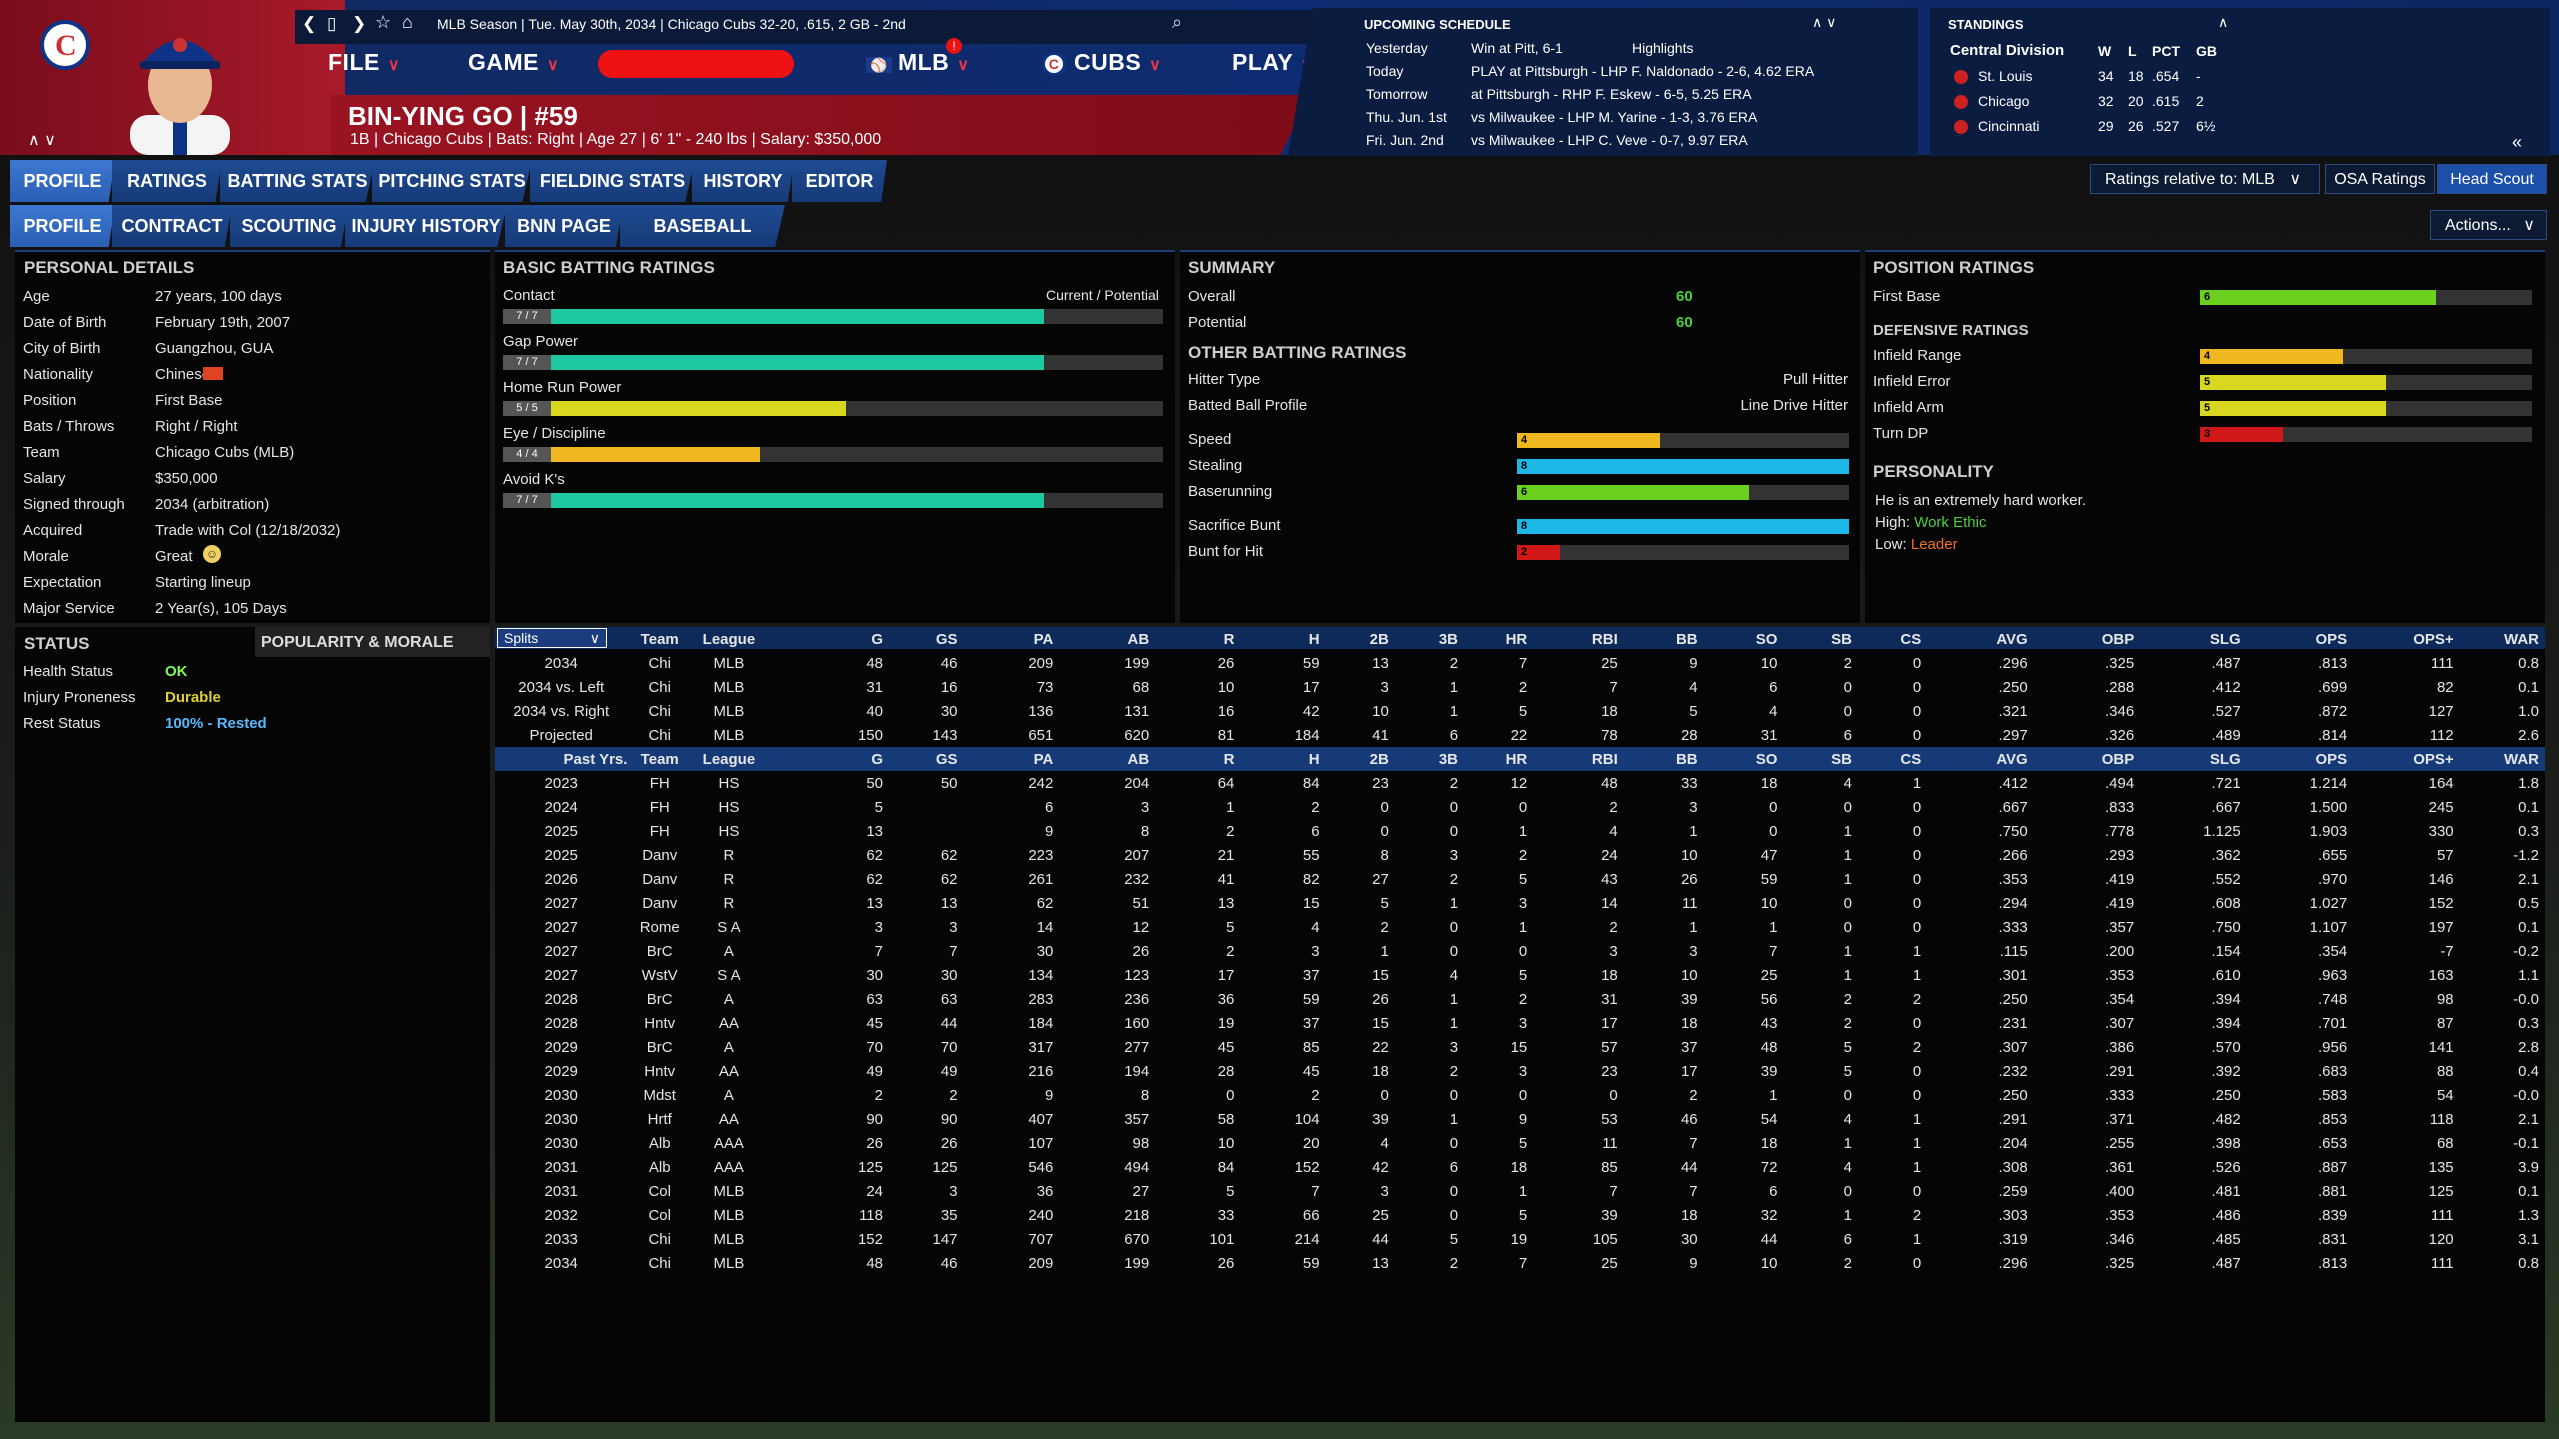 The width and height of the screenshot is (2559, 1439). What do you see at coordinates (2528, 1047) in the screenshot?
I see `stats-cell: 2.8` at bounding box center [2528, 1047].